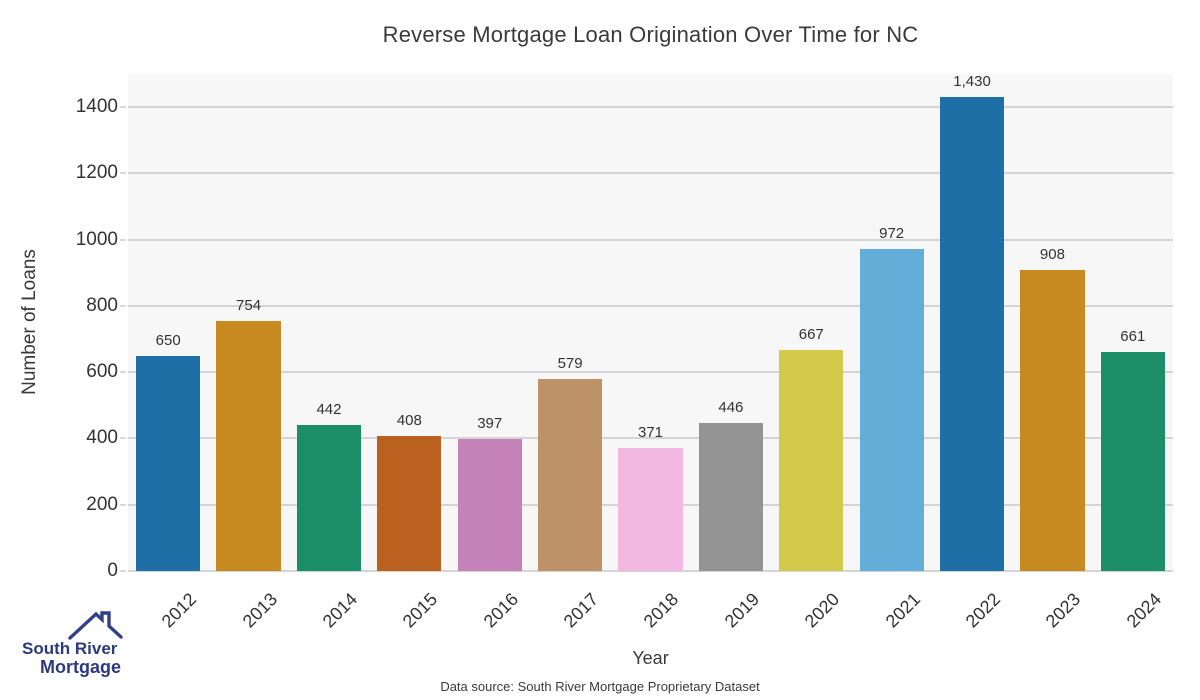 Image resolution: width=1200 pixels, height=700 pixels. Describe the element at coordinates (1052, 255) in the screenshot. I see `bar-value-2023: 908` at that location.